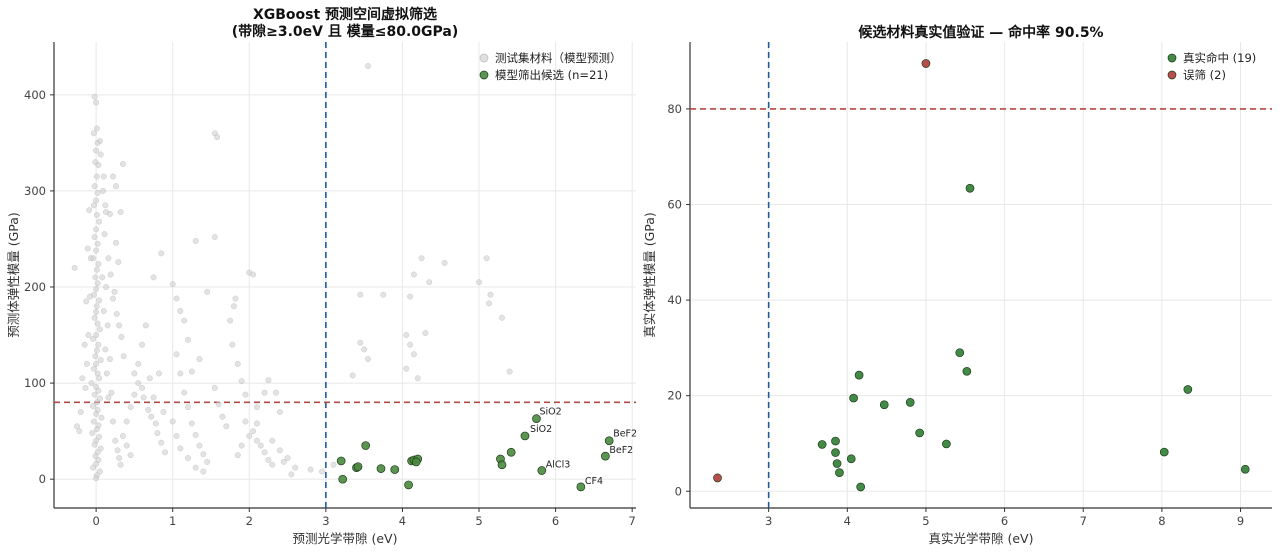  I want to click on legend-label: 真实命中 (19), so click(1219, 58).